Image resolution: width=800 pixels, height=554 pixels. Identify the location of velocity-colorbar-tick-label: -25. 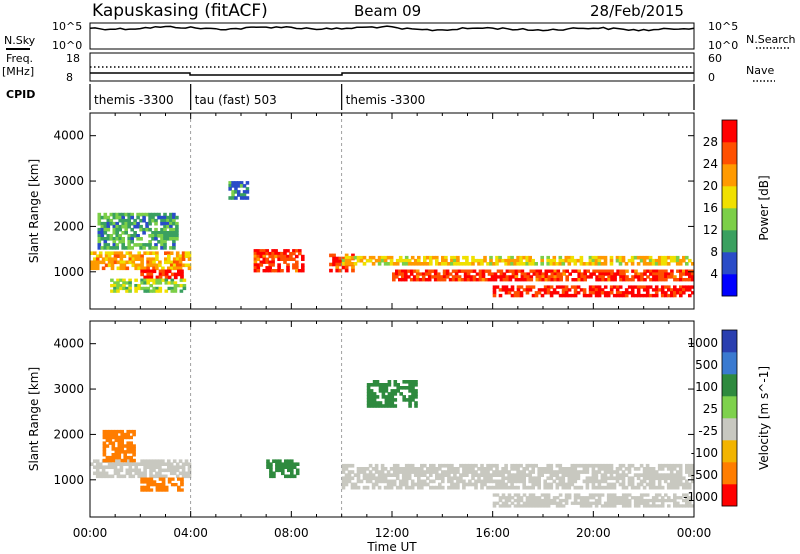
(708, 431).